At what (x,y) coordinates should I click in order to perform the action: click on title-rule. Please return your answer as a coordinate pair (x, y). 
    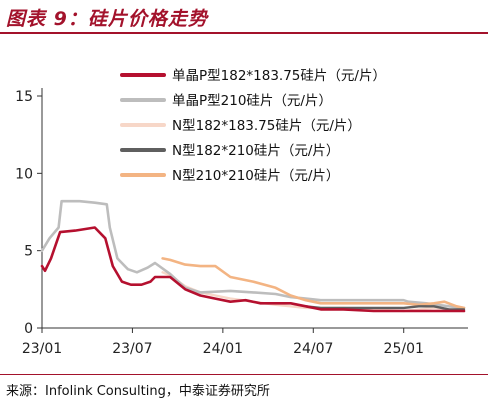
    Looking at the image, I should click on (244, 33).